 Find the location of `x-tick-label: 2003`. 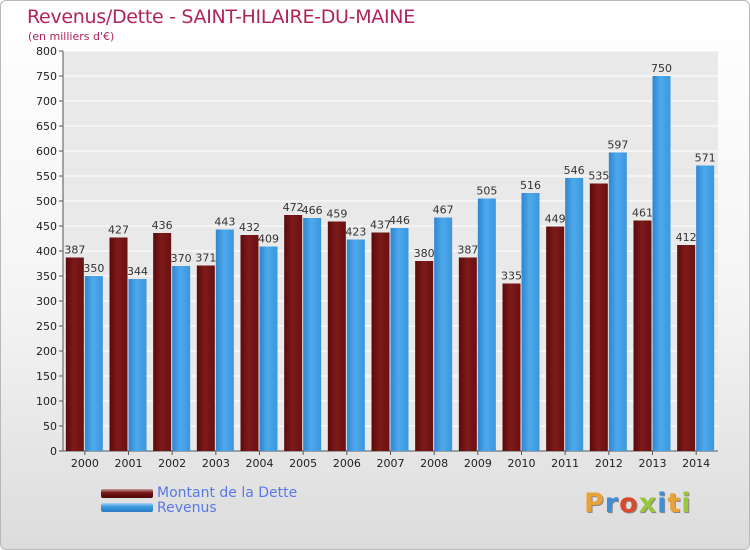

x-tick-label: 2003 is located at coordinates (216, 463).